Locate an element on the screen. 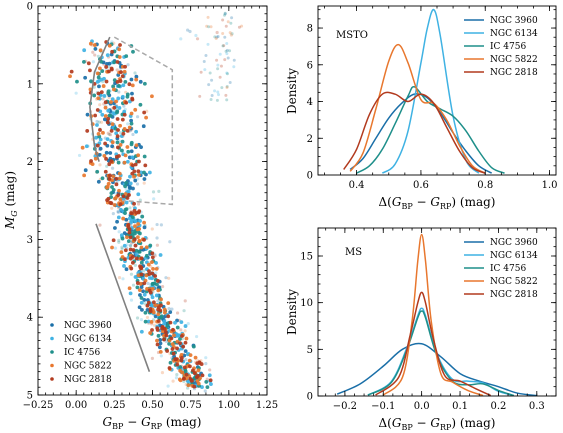  msto-x-axis-label: Δ(GBP − GRP) (mag) is located at coordinates (437, 203).